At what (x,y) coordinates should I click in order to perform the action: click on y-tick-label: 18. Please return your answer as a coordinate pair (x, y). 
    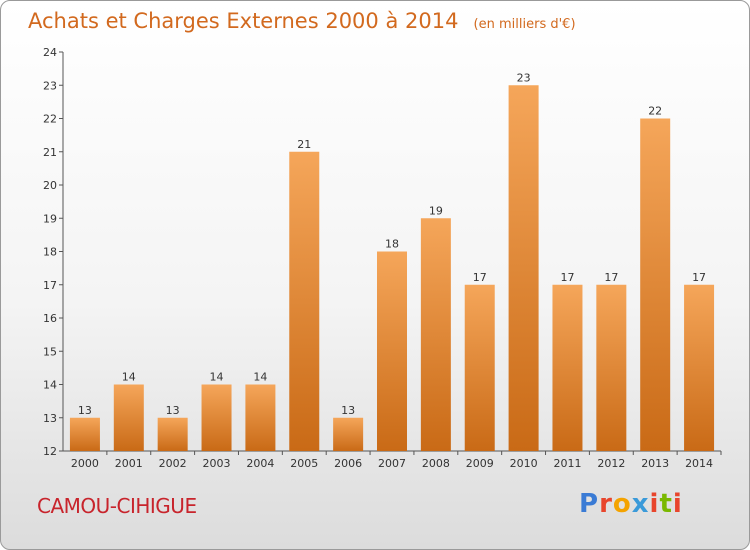
    Looking at the image, I should click on (50, 252).